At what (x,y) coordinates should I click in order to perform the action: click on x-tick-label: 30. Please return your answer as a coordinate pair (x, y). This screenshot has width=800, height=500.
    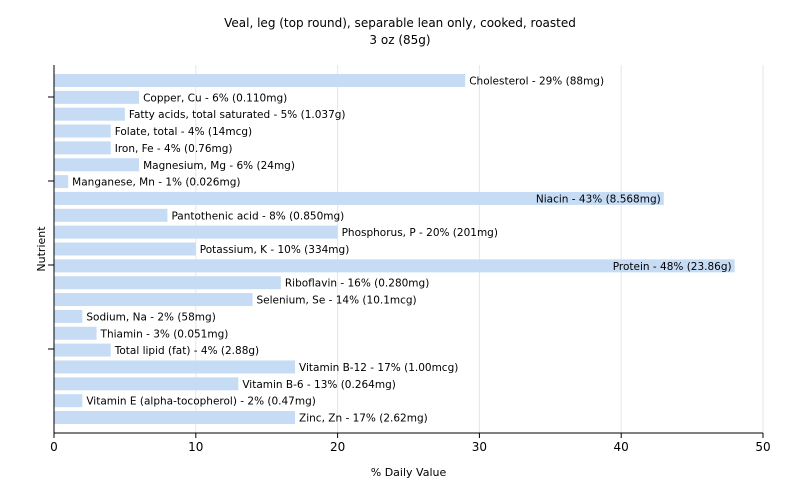
    Looking at the image, I should click on (479, 447).